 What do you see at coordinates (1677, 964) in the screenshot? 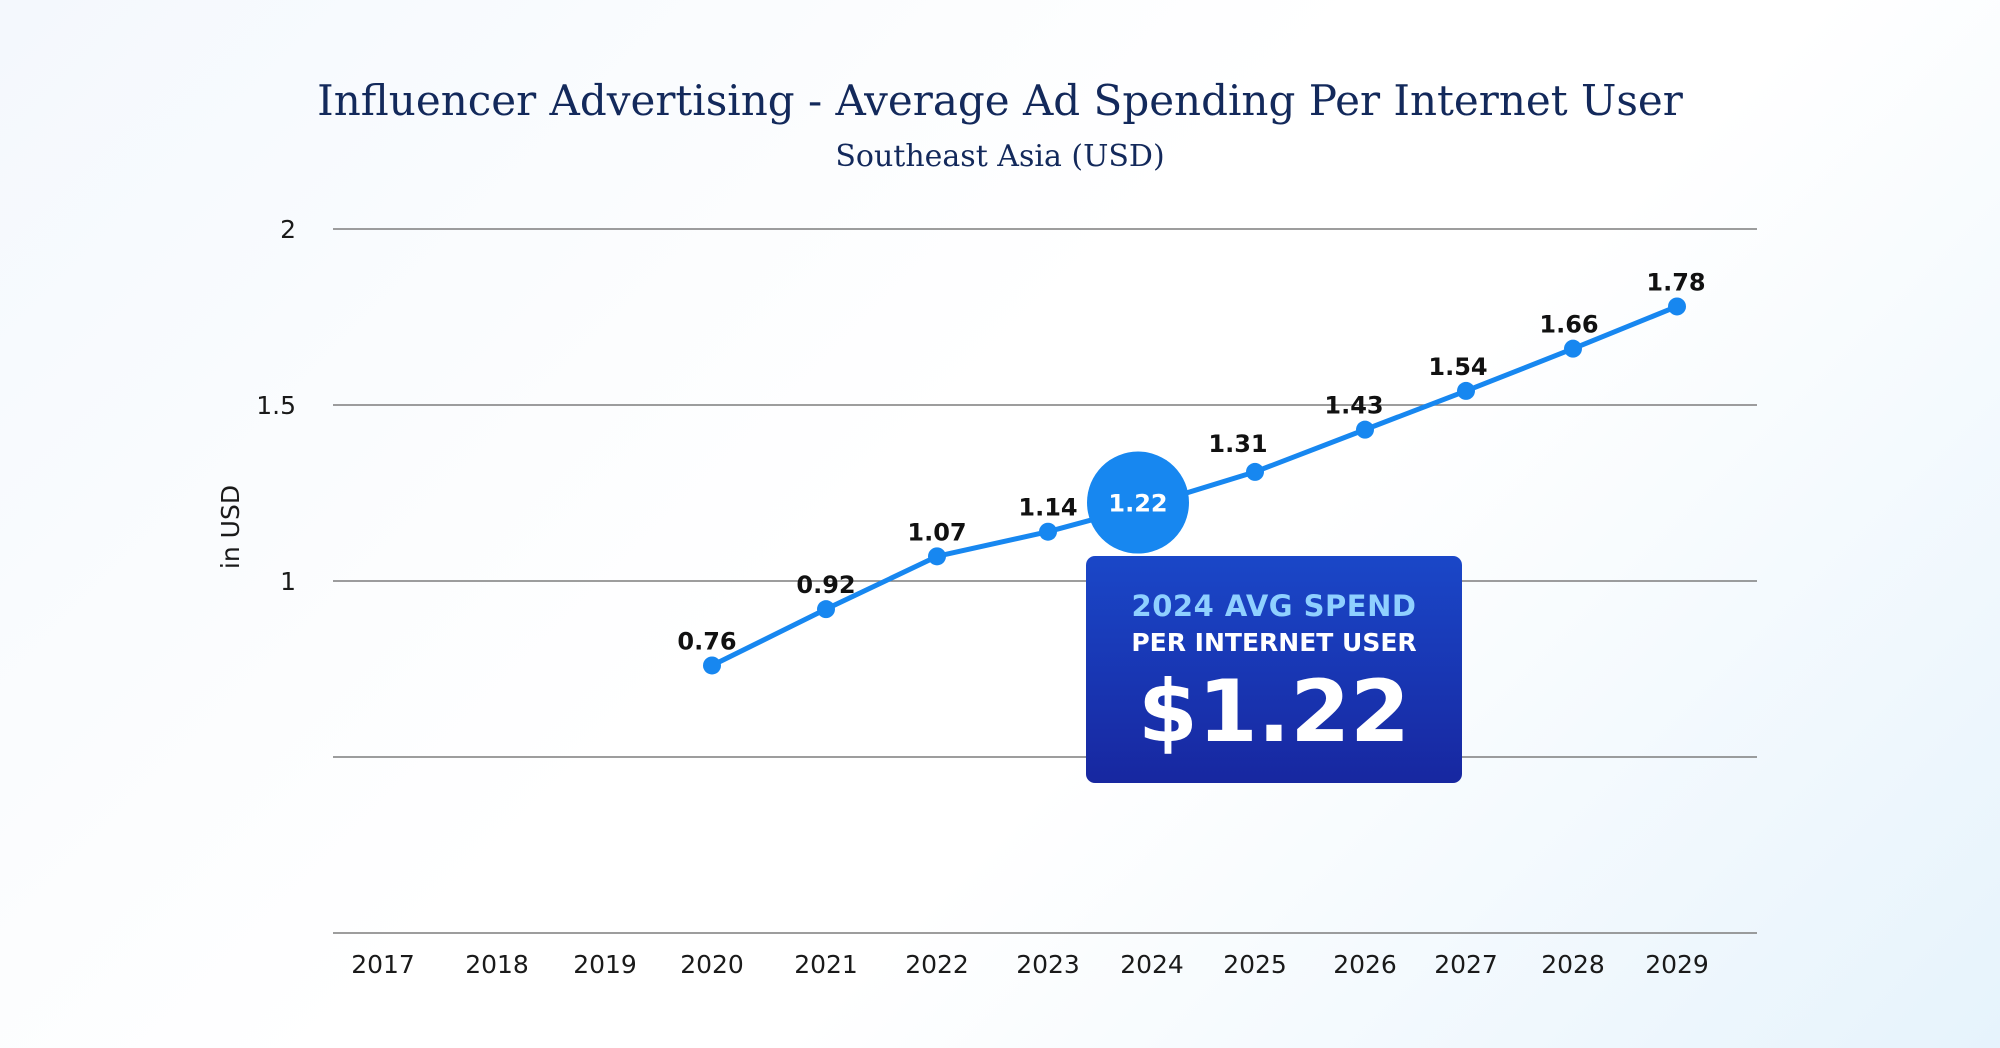
I see `x-tick-label: 2029` at bounding box center [1677, 964].